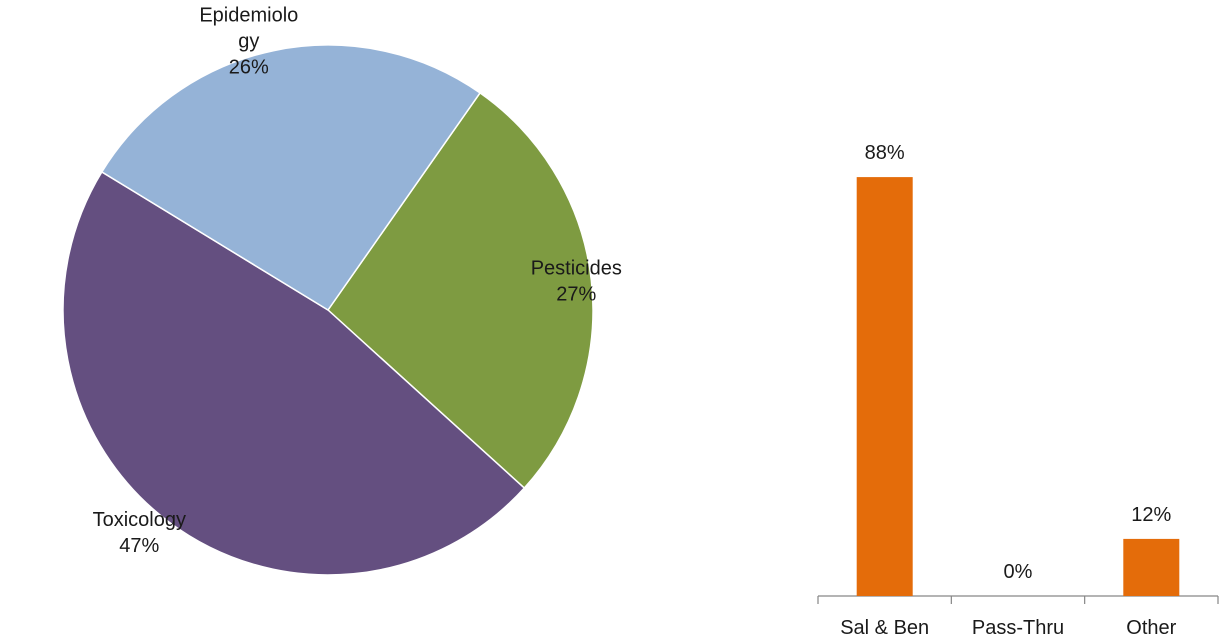  I want to click on pie-label-1: Toxicology 47%, so click(139, 533).